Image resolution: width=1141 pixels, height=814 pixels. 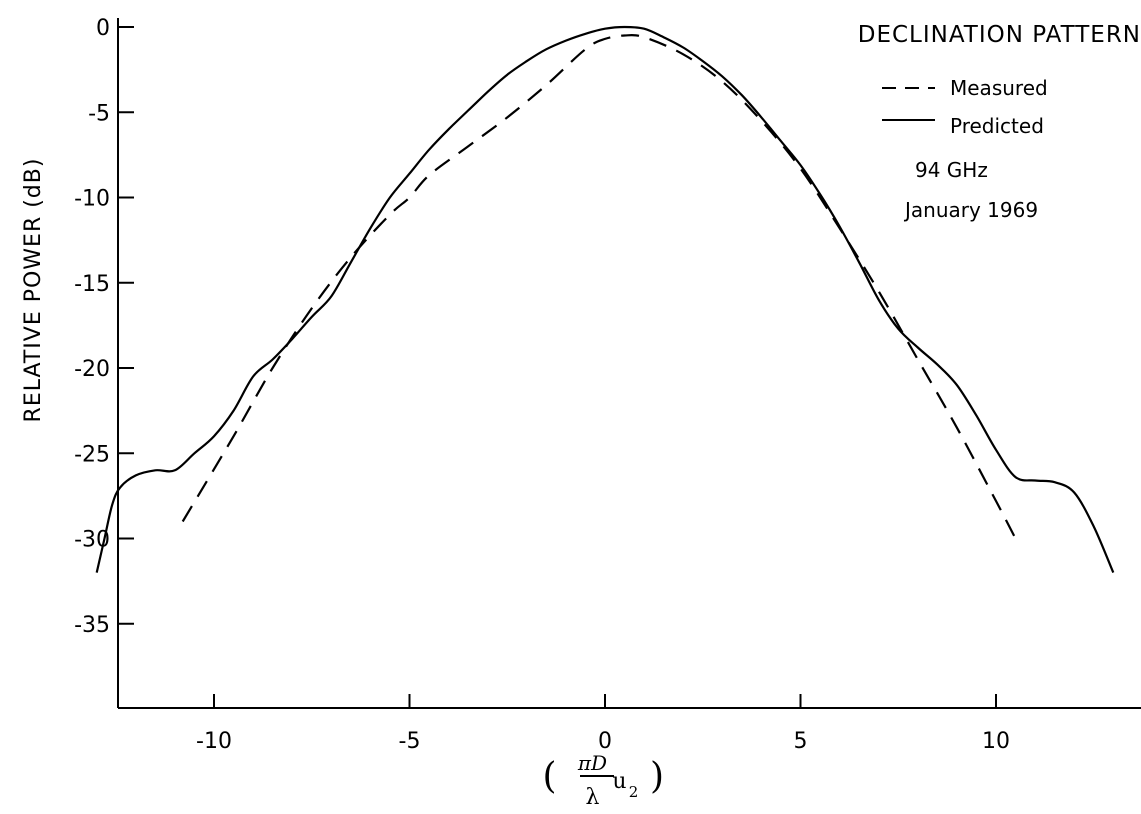 What do you see at coordinates (593, 797) in the screenshot?
I see `x-axis-label-denominator: λ` at bounding box center [593, 797].